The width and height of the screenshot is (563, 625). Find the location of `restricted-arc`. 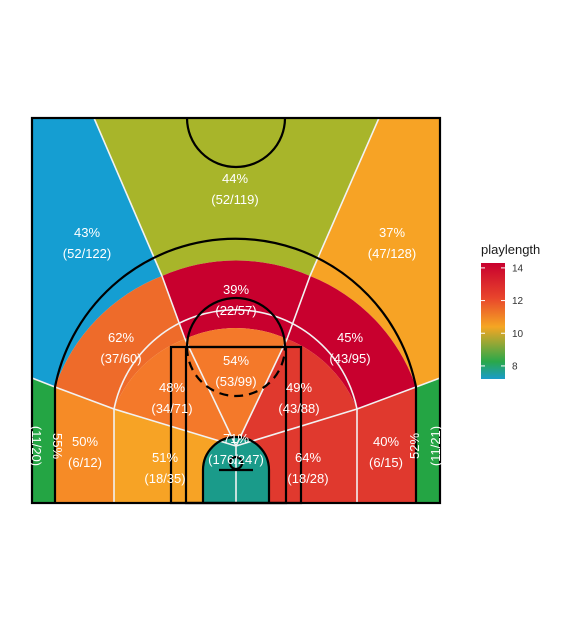

restricted-arc is located at coordinates (236, 469).